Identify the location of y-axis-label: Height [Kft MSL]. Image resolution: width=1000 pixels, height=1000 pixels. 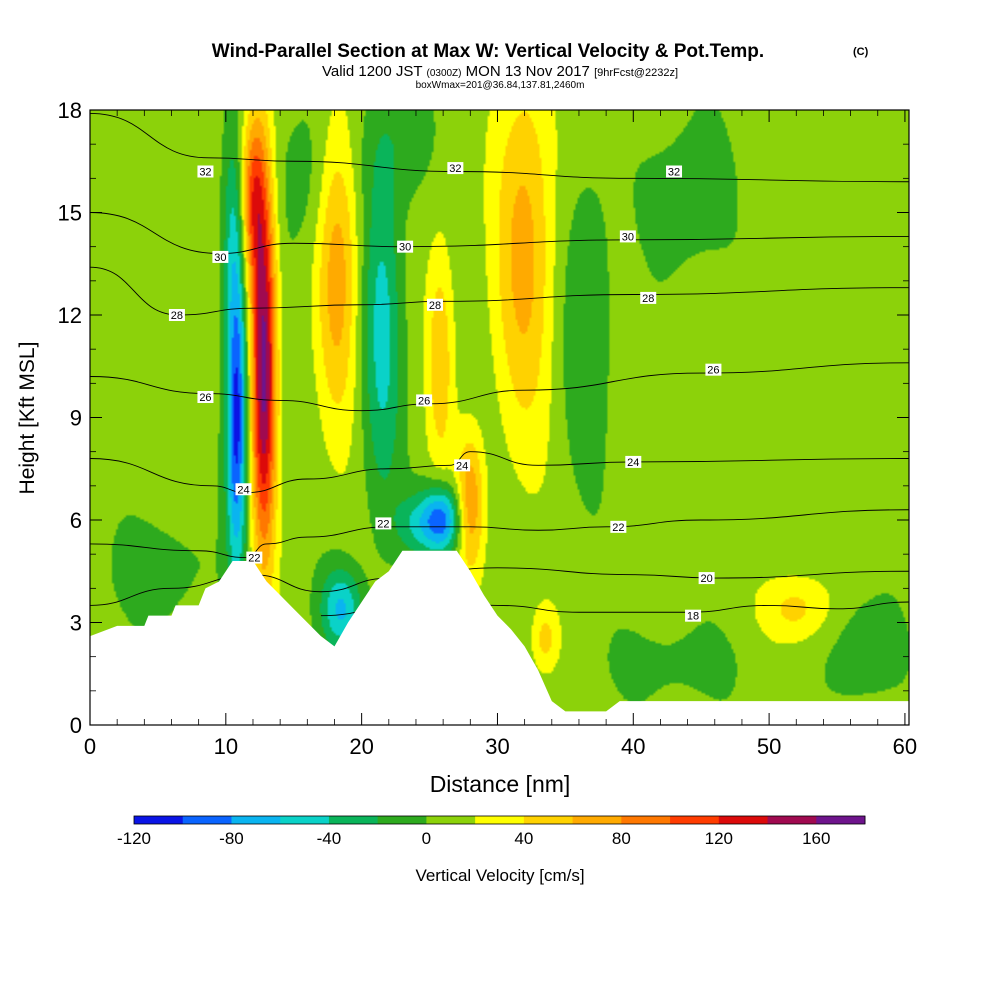
(27, 418).